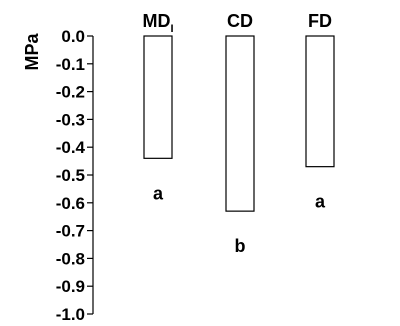 The height and width of the screenshot is (326, 400). I want to click on y-tick-label: -0.9, so click(70, 286).